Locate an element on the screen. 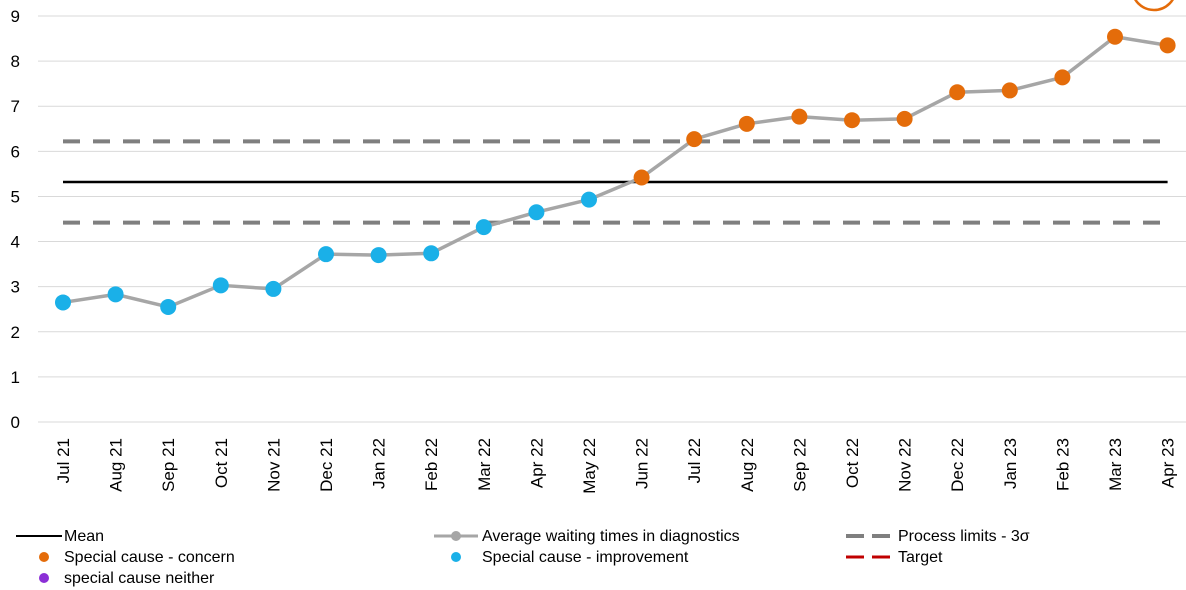  y-tick-label: 5 is located at coordinates (15, 196).